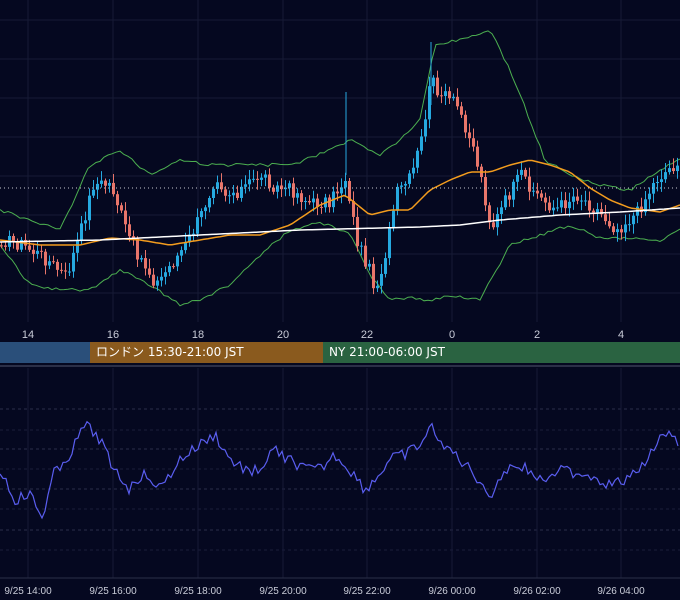 Image resolution: width=680 pixels, height=600 pixels. I want to click on bottom-axis-tick-label: 9/25 22:00, so click(367, 591).